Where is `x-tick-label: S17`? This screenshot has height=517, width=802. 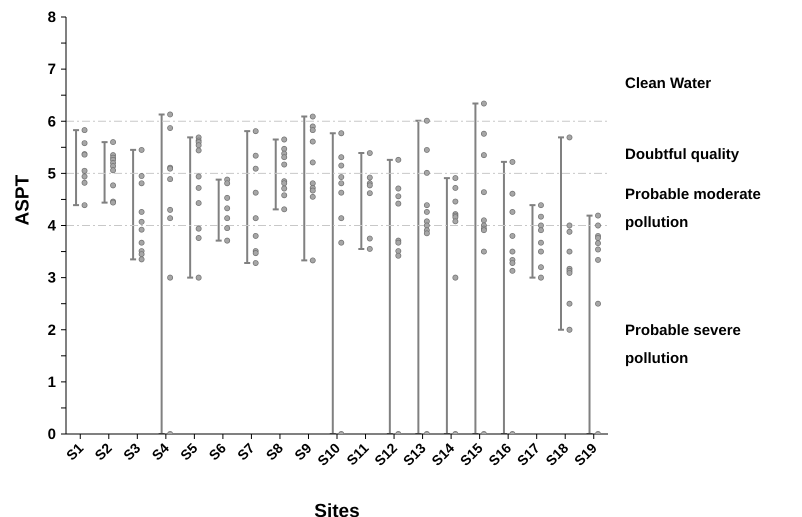
x-tick-label: S17 is located at coordinates (528, 454).